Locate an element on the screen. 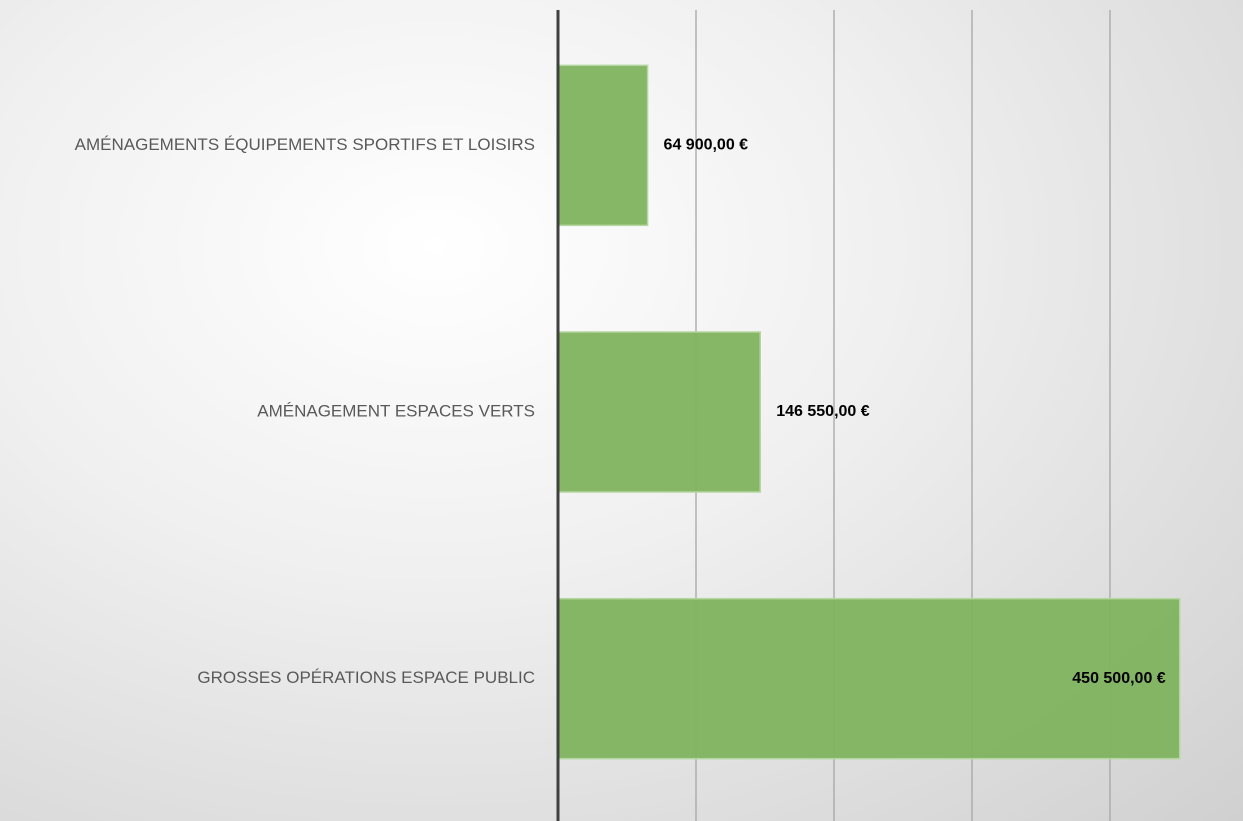  category-label: AMÉNAGEMENT ESPACES VERTS is located at coordinates (396, 410).